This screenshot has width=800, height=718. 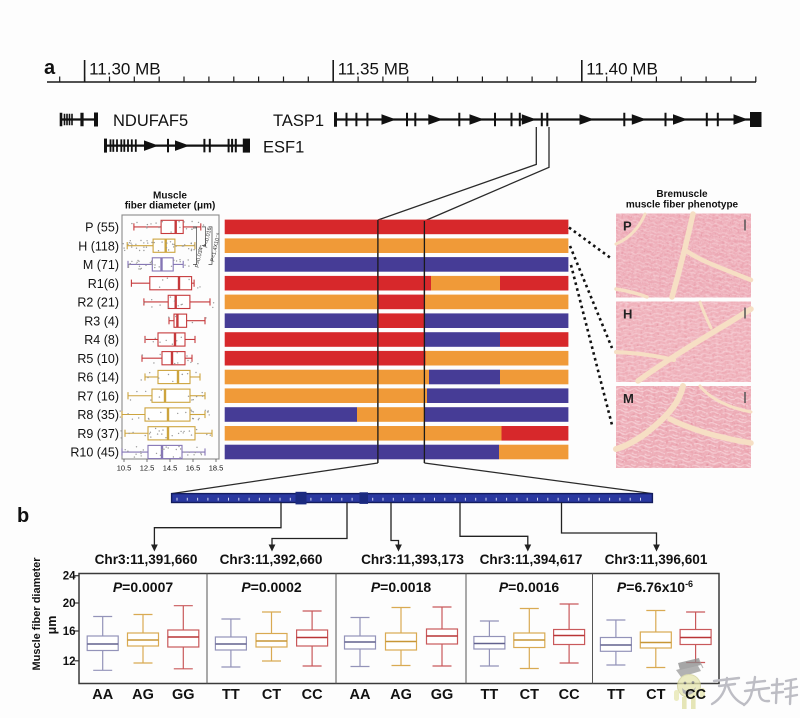 What do you see at coordinates (23, 516) in the screenshot?
I see `svg-text: b` at bounding box center [23, 516].